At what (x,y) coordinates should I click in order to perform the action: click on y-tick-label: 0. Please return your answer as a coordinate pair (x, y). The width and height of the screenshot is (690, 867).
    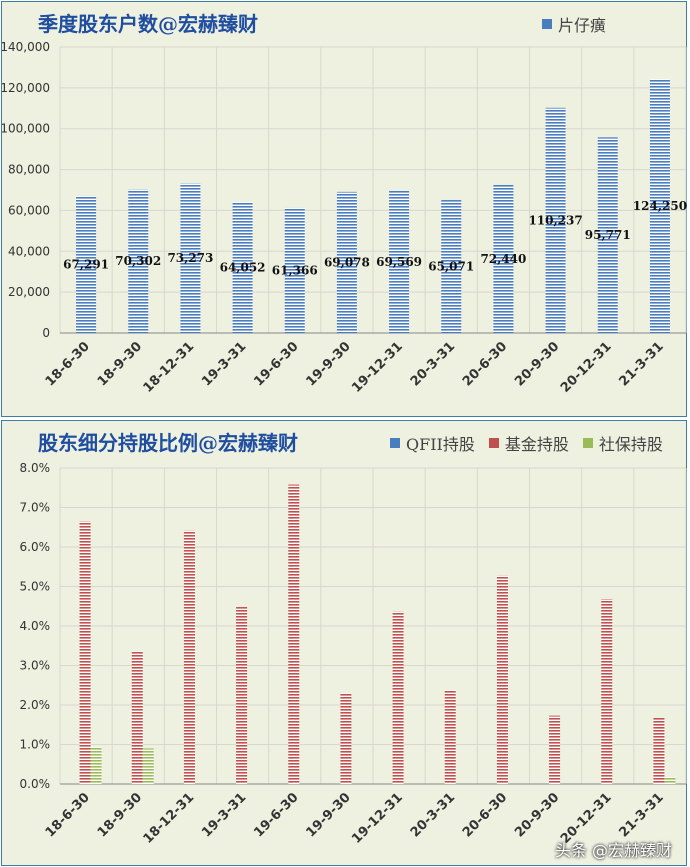
    Looking at the image, I should click on (46, 333).